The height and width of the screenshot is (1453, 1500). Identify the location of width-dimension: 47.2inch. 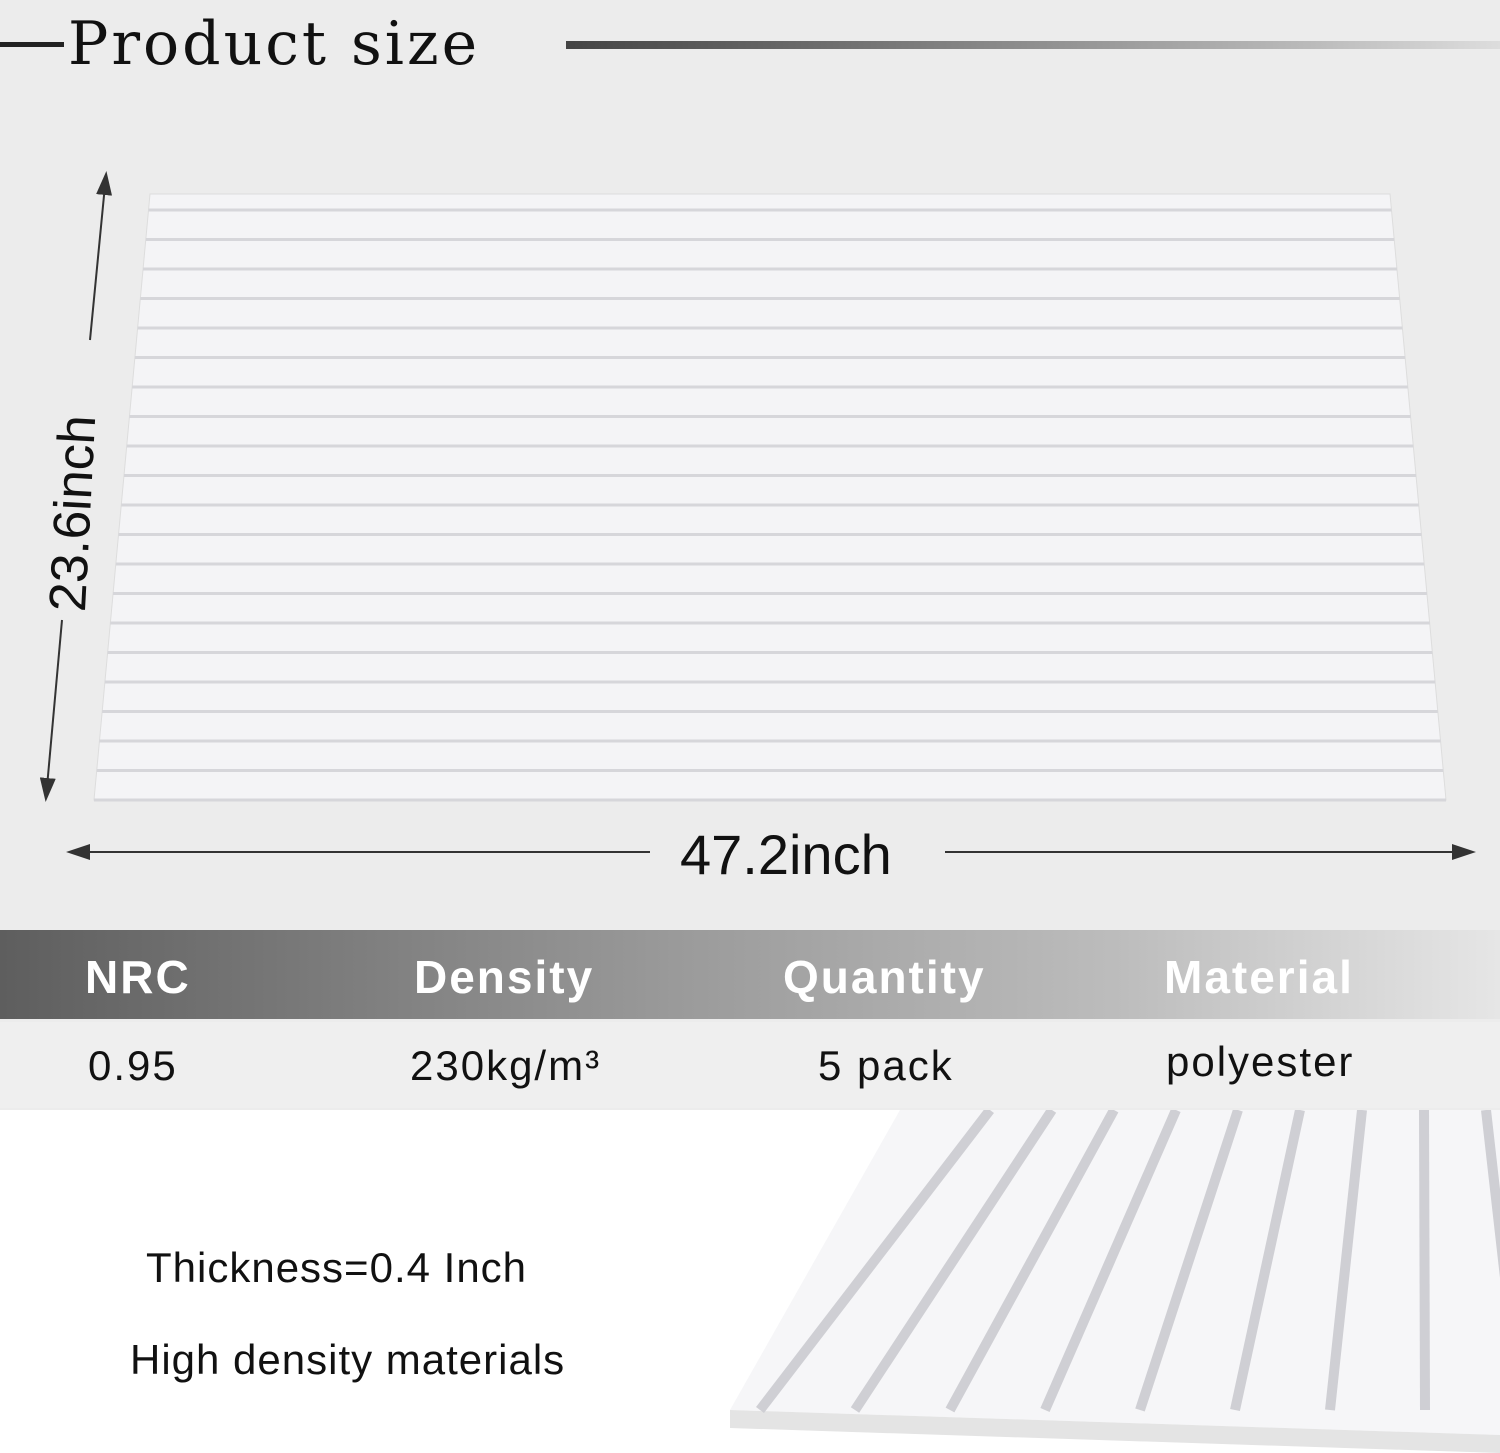
(786, 854).